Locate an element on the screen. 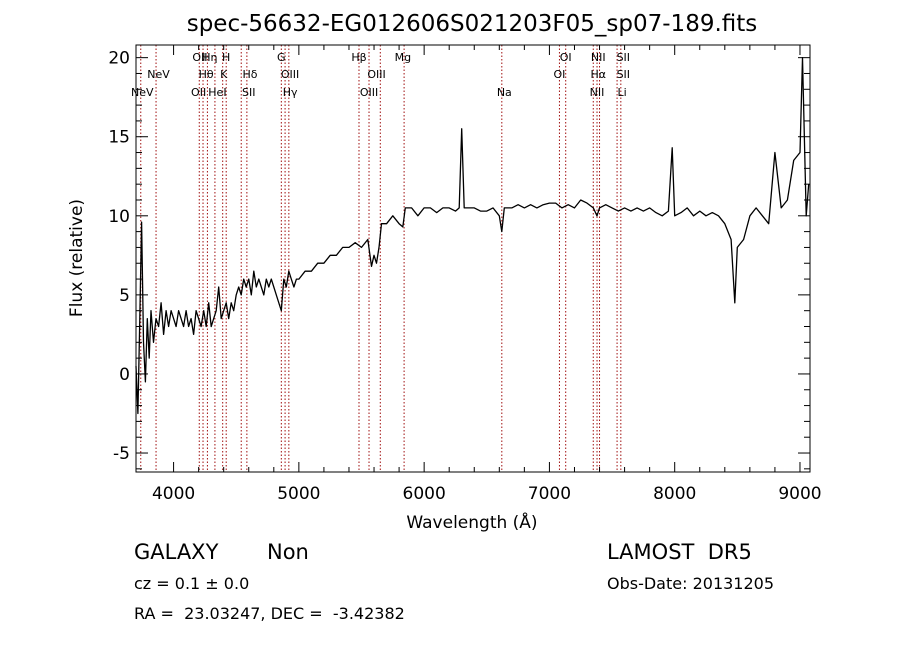 The image size is (900, 649). line-label: Li is located at coordinates (621, 92).